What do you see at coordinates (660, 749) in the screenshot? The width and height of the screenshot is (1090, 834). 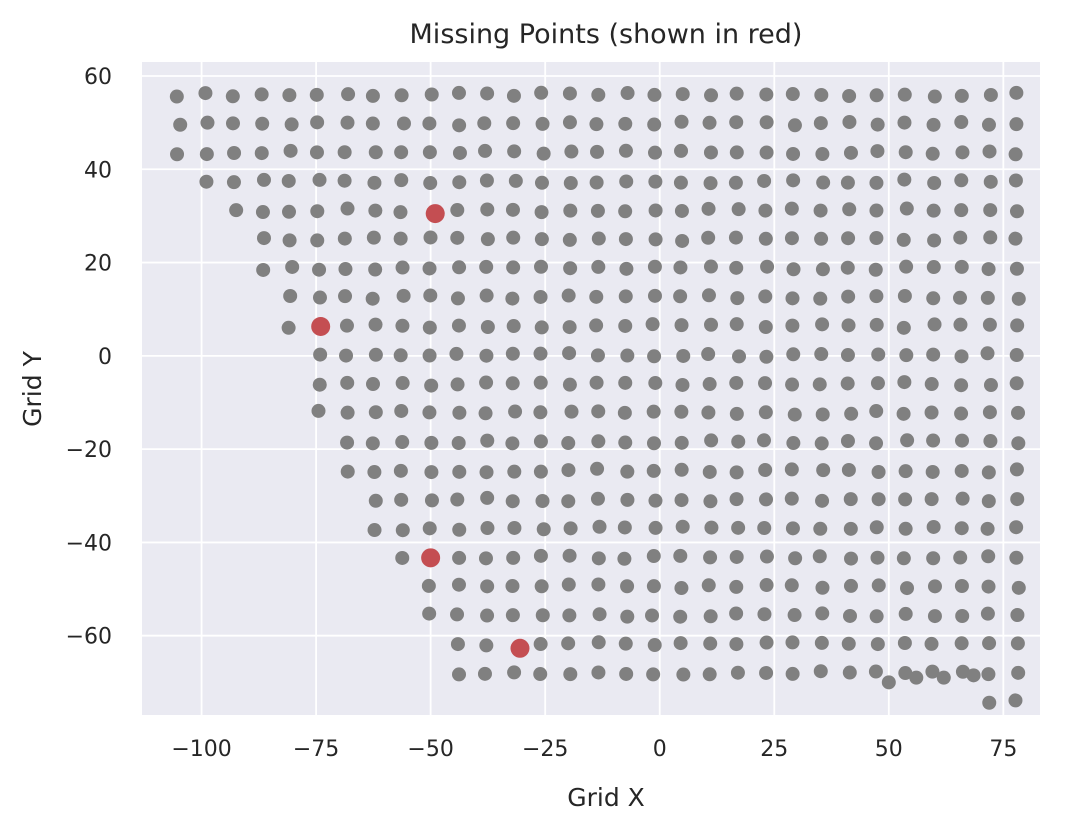 I see `x-tick-label: 0` at bounding box center [660, 749].